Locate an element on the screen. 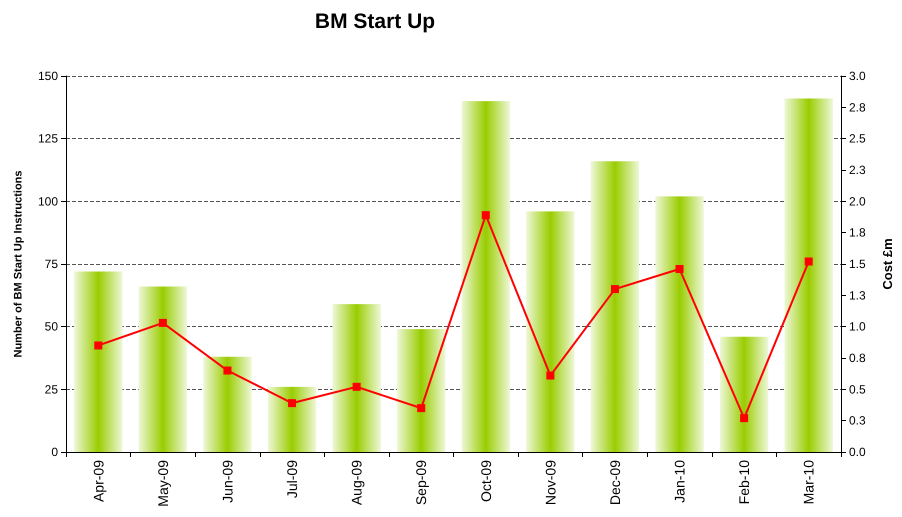 The width and height of the screenshot is (902, 517). y2-tick-label: 0.3 is located at coordinates (857, 421).